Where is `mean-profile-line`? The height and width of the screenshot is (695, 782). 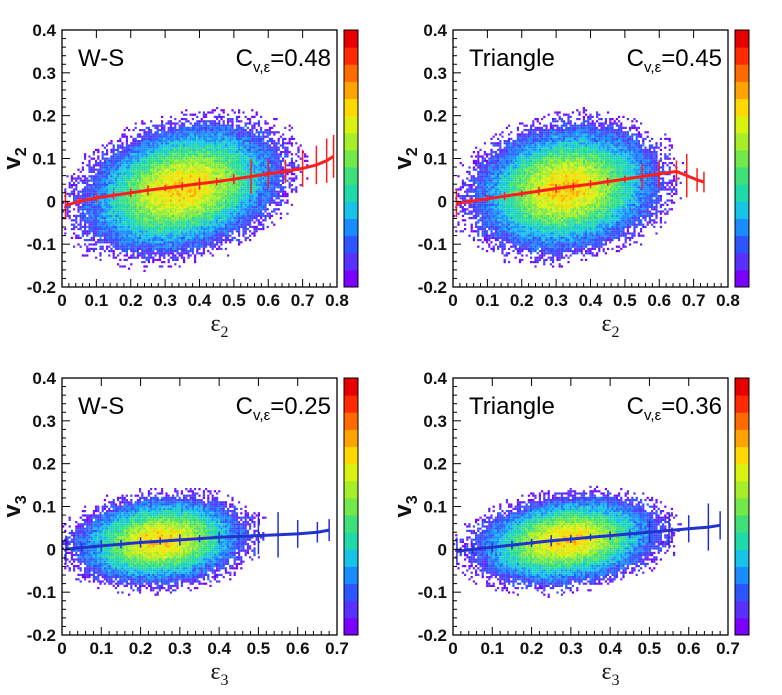 mean-profile-line is located at coordinates (199, 181).